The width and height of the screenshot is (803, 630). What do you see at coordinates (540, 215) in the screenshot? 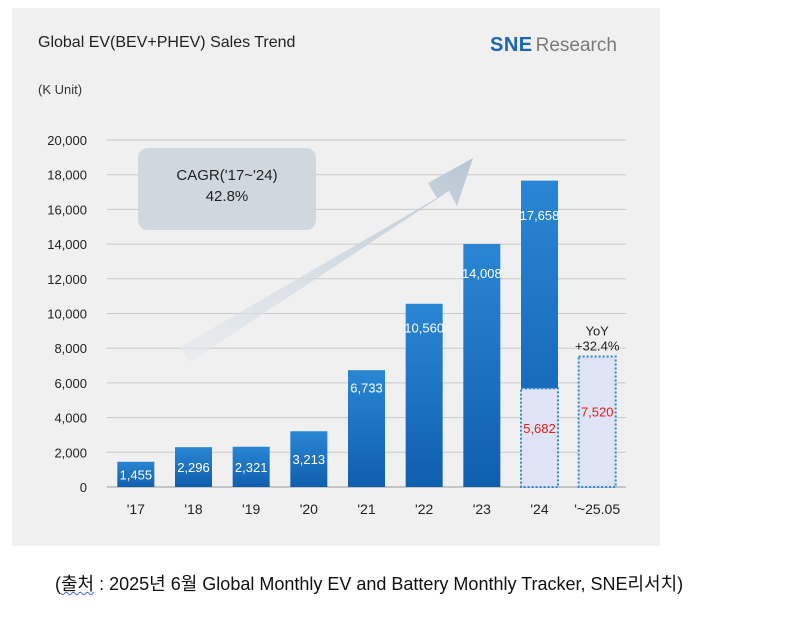
I see `bar-value-label: 17,658` at bounding box center [540, 215].